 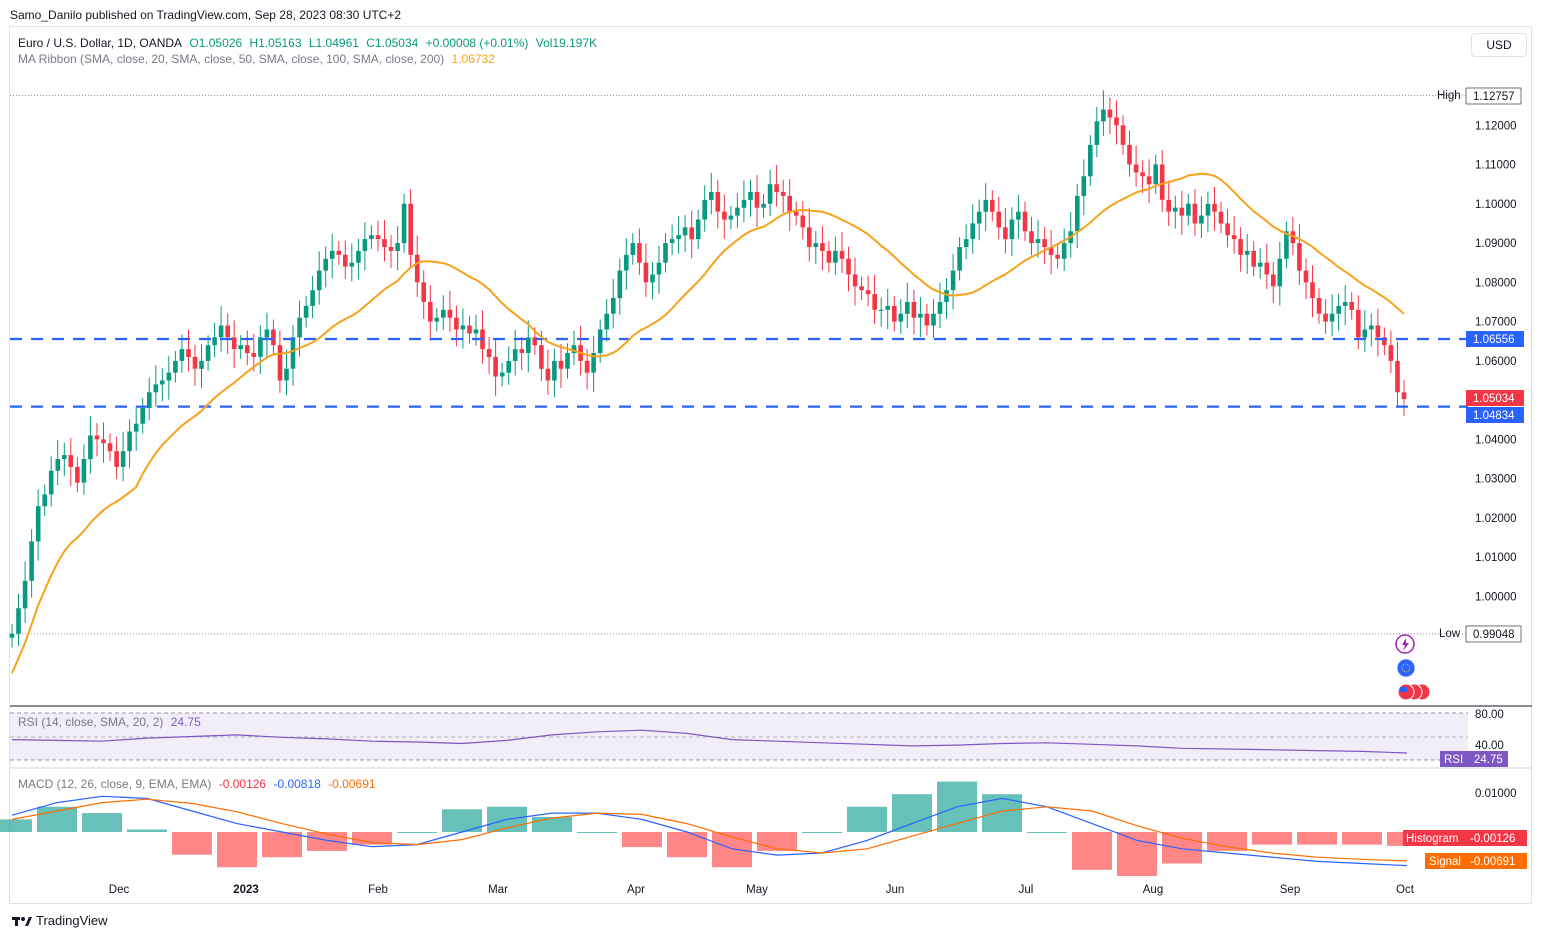 What do you see at coordinates (1496, 205) in the screenshot?
I see `price-tick-label: 1.10000` at bounding box center [1496, 205].